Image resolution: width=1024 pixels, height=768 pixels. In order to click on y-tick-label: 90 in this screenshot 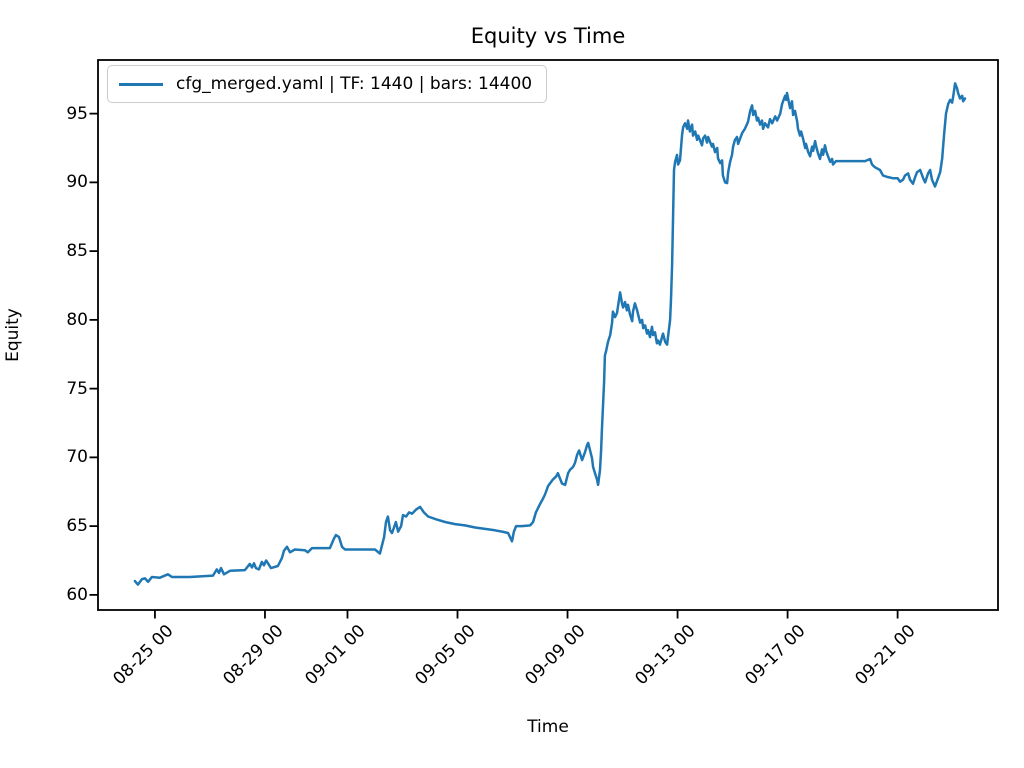, I will do `click(77, 182)`.